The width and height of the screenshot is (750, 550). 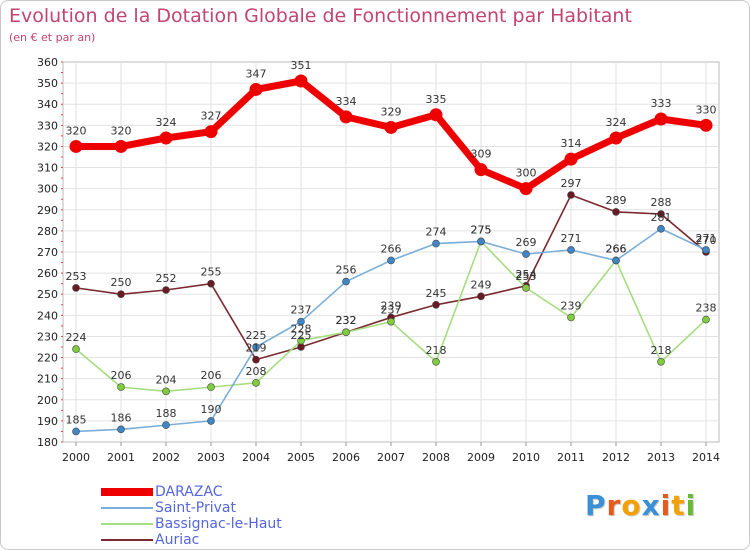 I want to click on y-tick-label: 360, so click(x=47, y=62).